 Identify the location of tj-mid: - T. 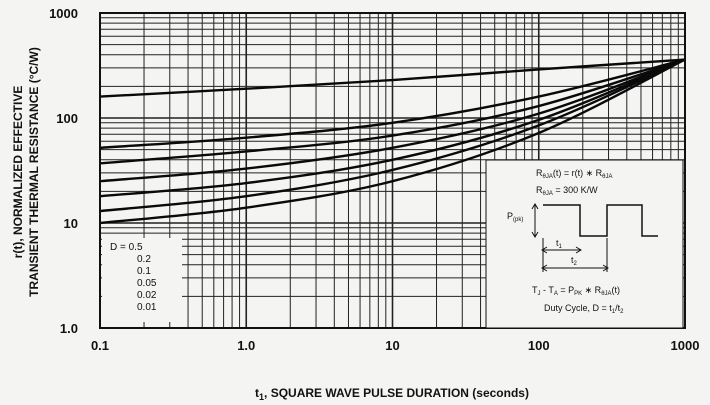
(548, 290).